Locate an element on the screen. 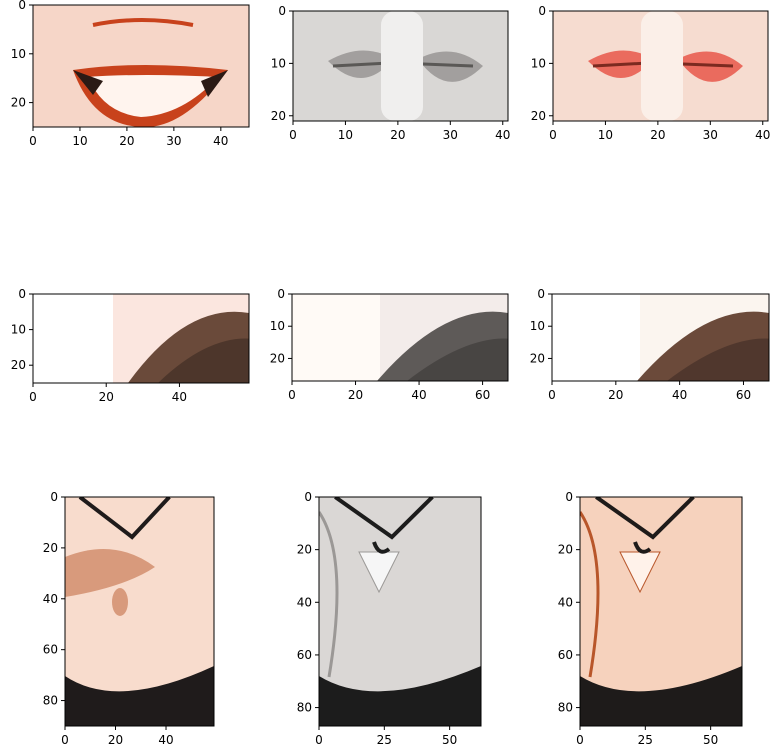  row2-colorized-hair: 0 20 40 60 0 10 20 is located at coordinates (650, 344).